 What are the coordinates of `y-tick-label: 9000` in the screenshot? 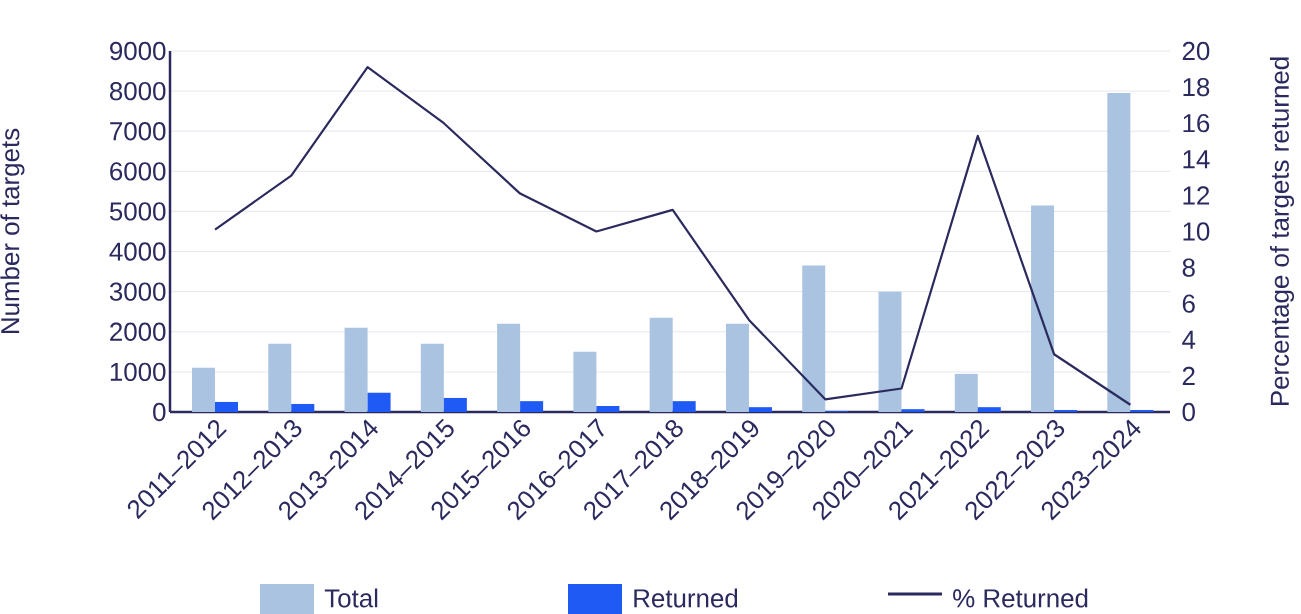 It's located at (138, 51).